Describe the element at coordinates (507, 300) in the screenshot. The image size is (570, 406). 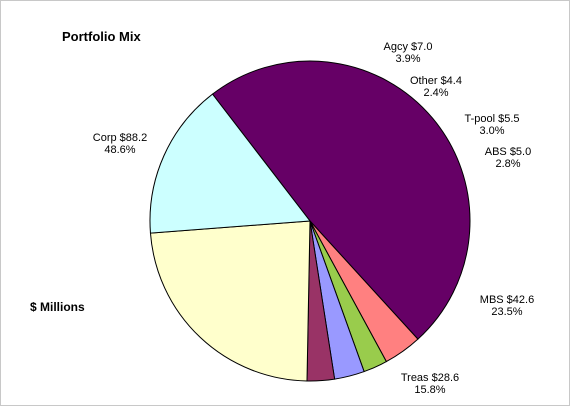
I see `slice-label-mbs: MBS $42.6` at that location.